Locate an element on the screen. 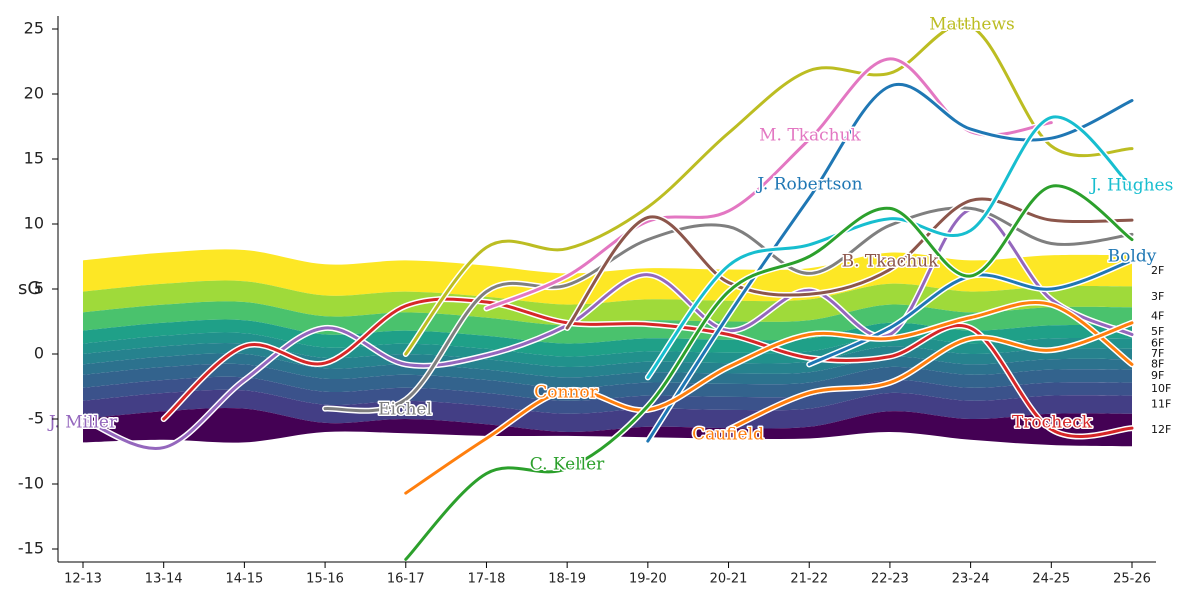 The width and height of the screenshot is (1187, 605). x-tick-label: 13-14 is located at coordinates (164, 579).